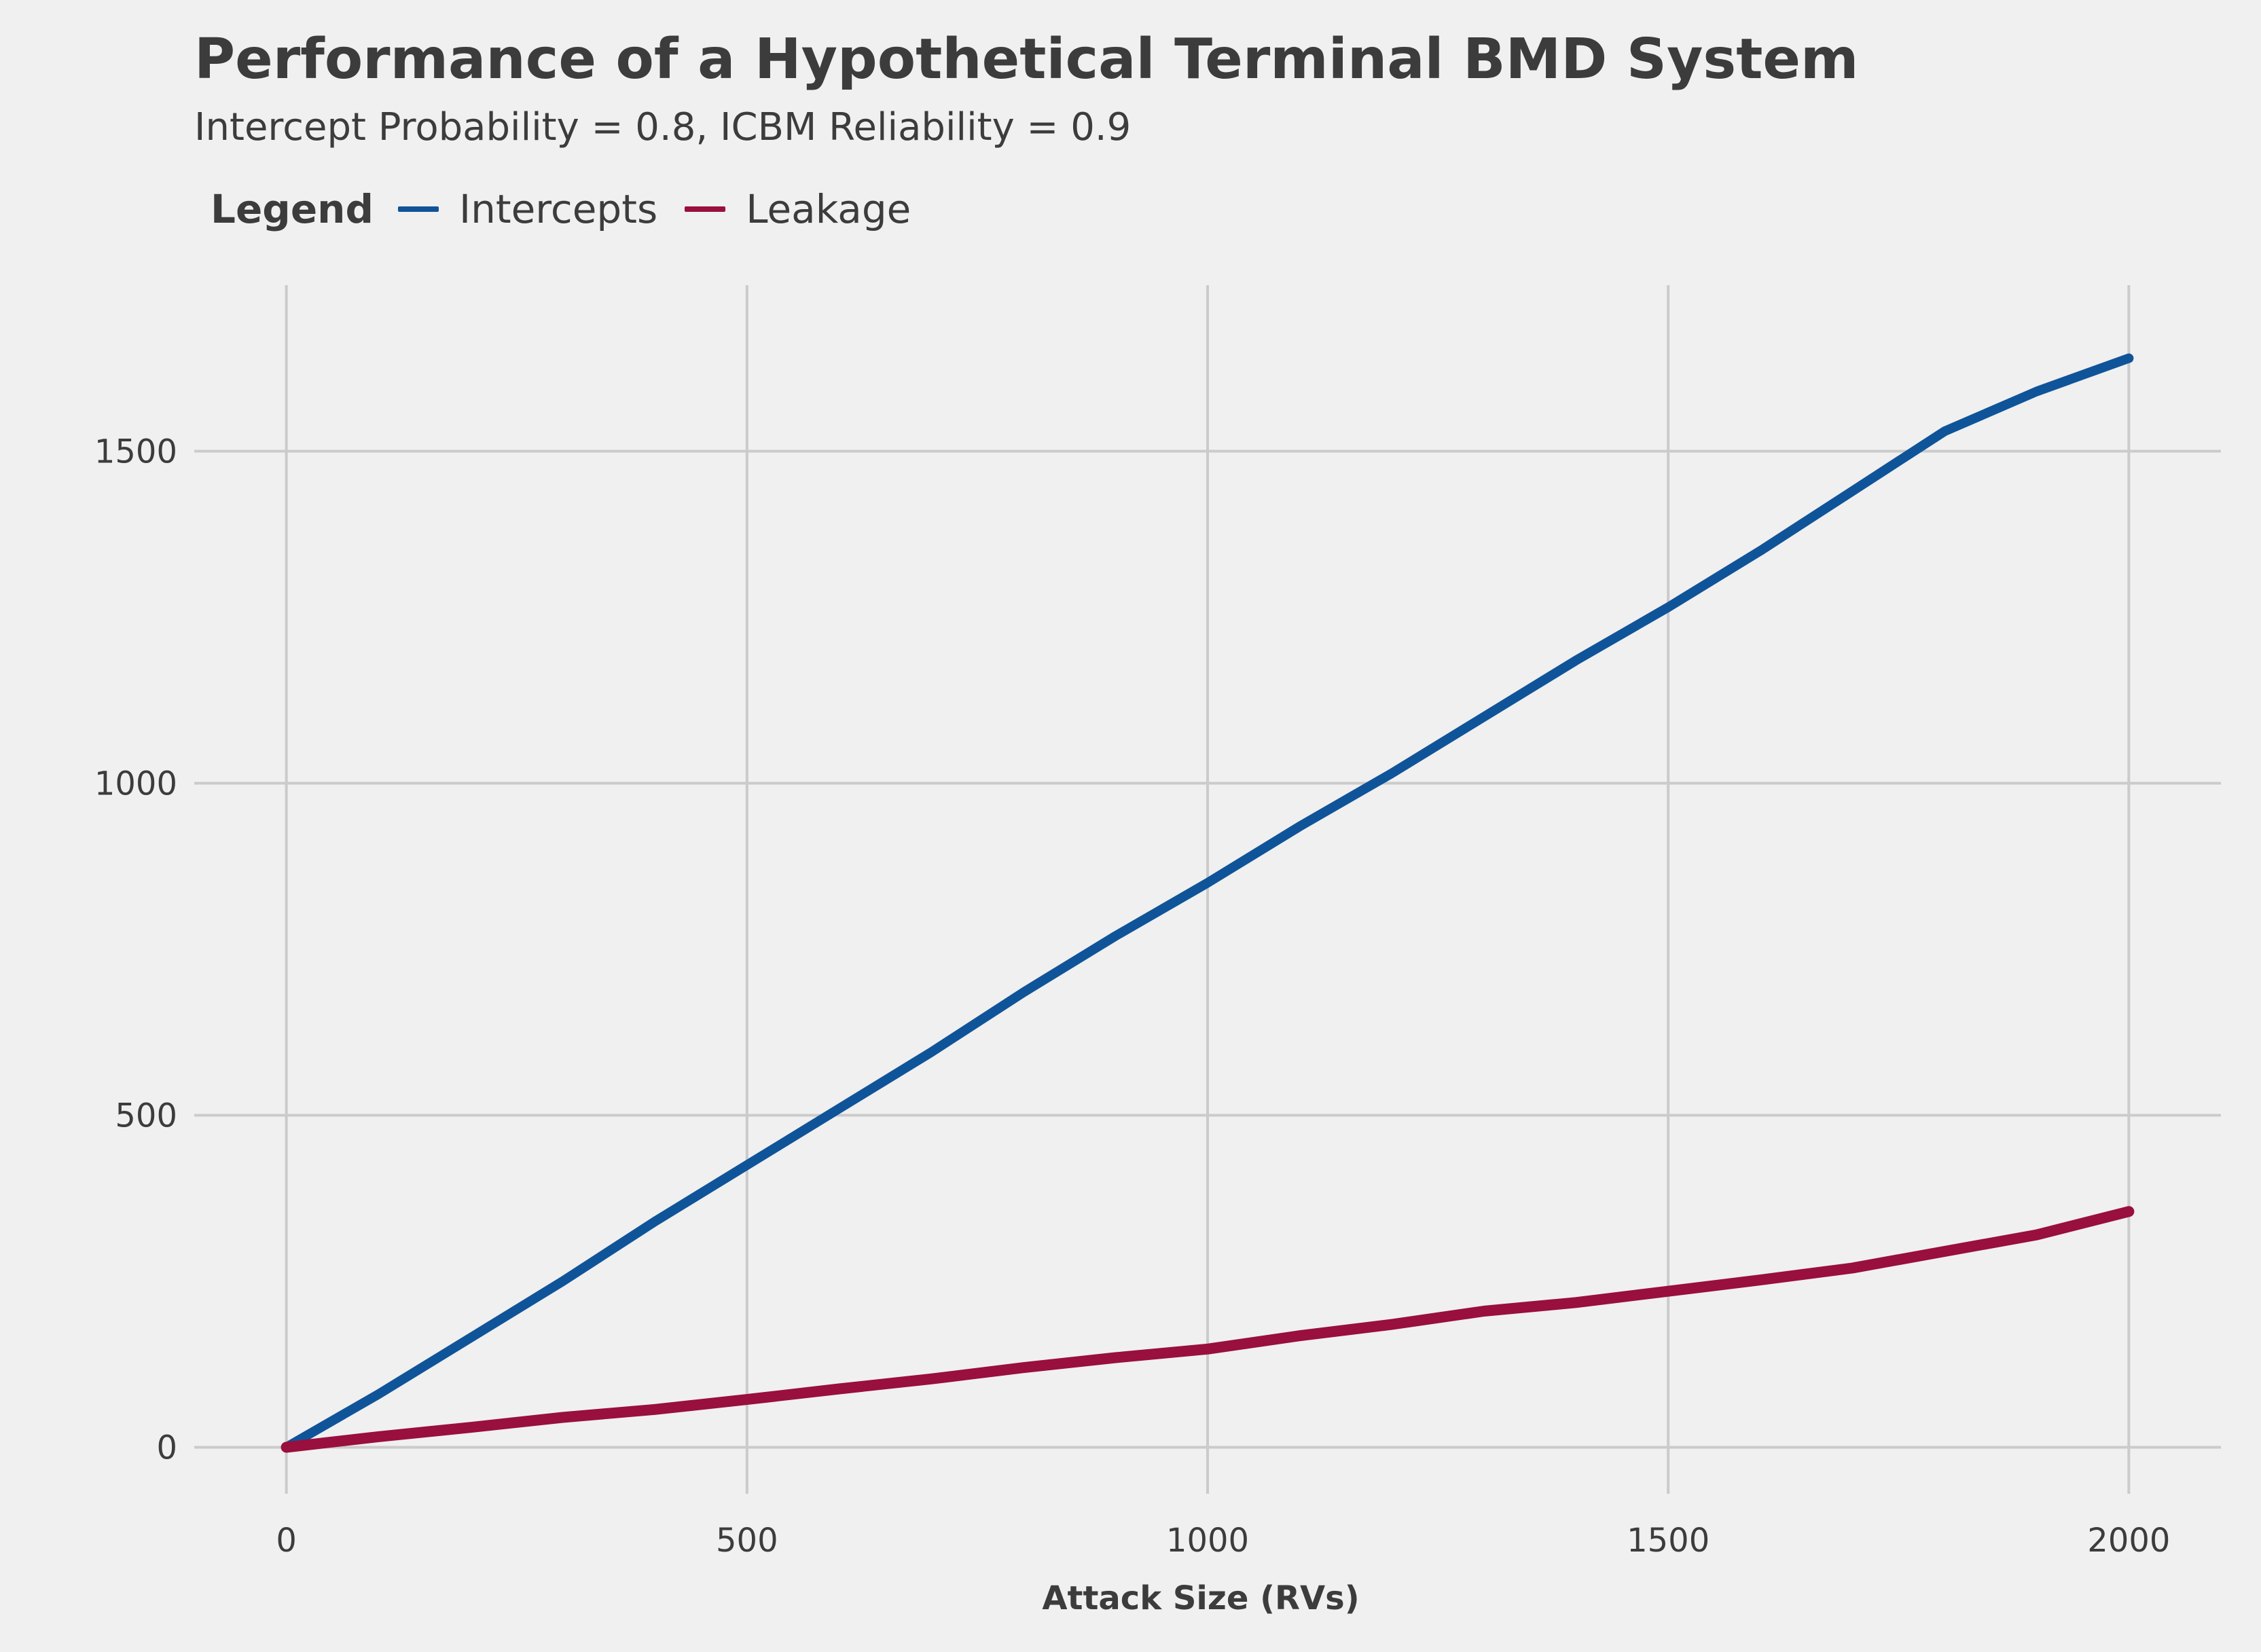 The height and width of the screenshot is (1652, 2261). I want to click on x-tick-label: 500, so click(747, 1541).